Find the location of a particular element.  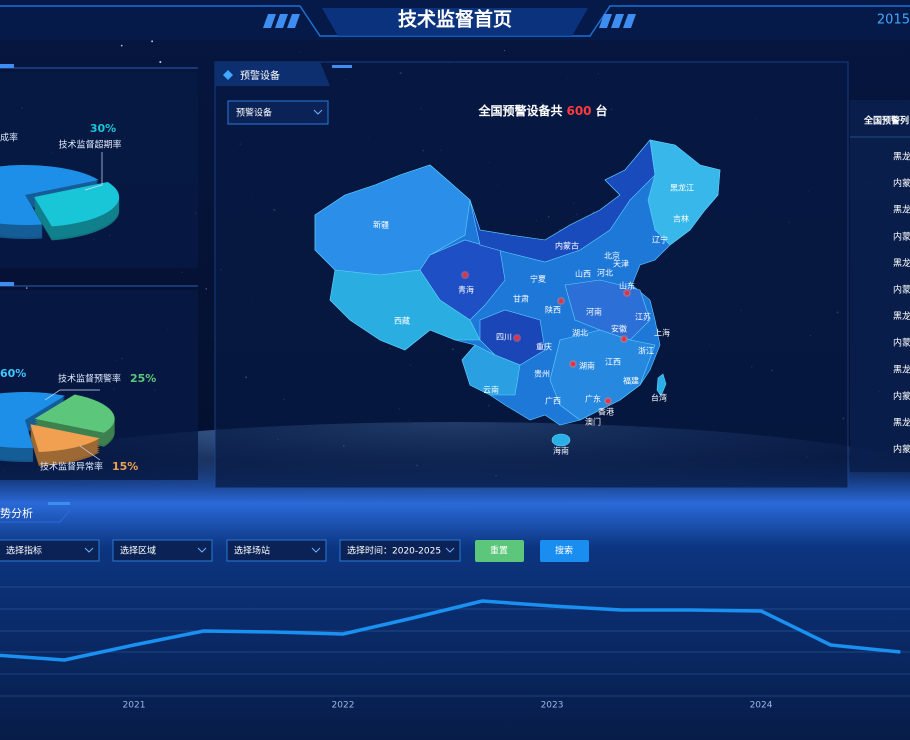

region-qinghai is located at coordinates (462, 280).